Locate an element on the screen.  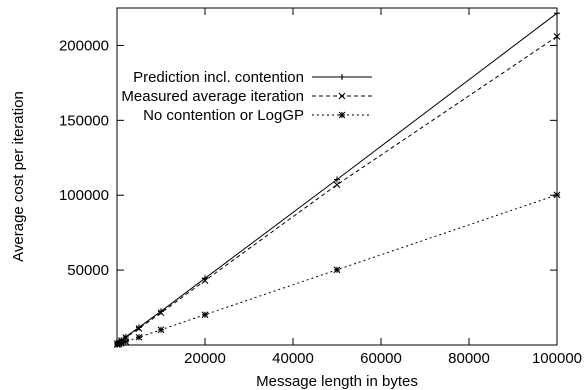
legend-label: Prediction incl. contention is located at coordinates (218, 77).